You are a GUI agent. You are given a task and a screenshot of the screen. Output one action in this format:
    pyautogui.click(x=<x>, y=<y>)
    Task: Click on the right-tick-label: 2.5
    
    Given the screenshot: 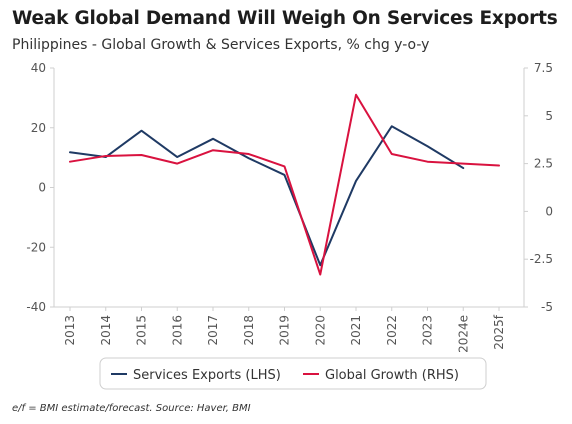 What is the action you would take?
    pyautogui.click(x=543, y=164)
    